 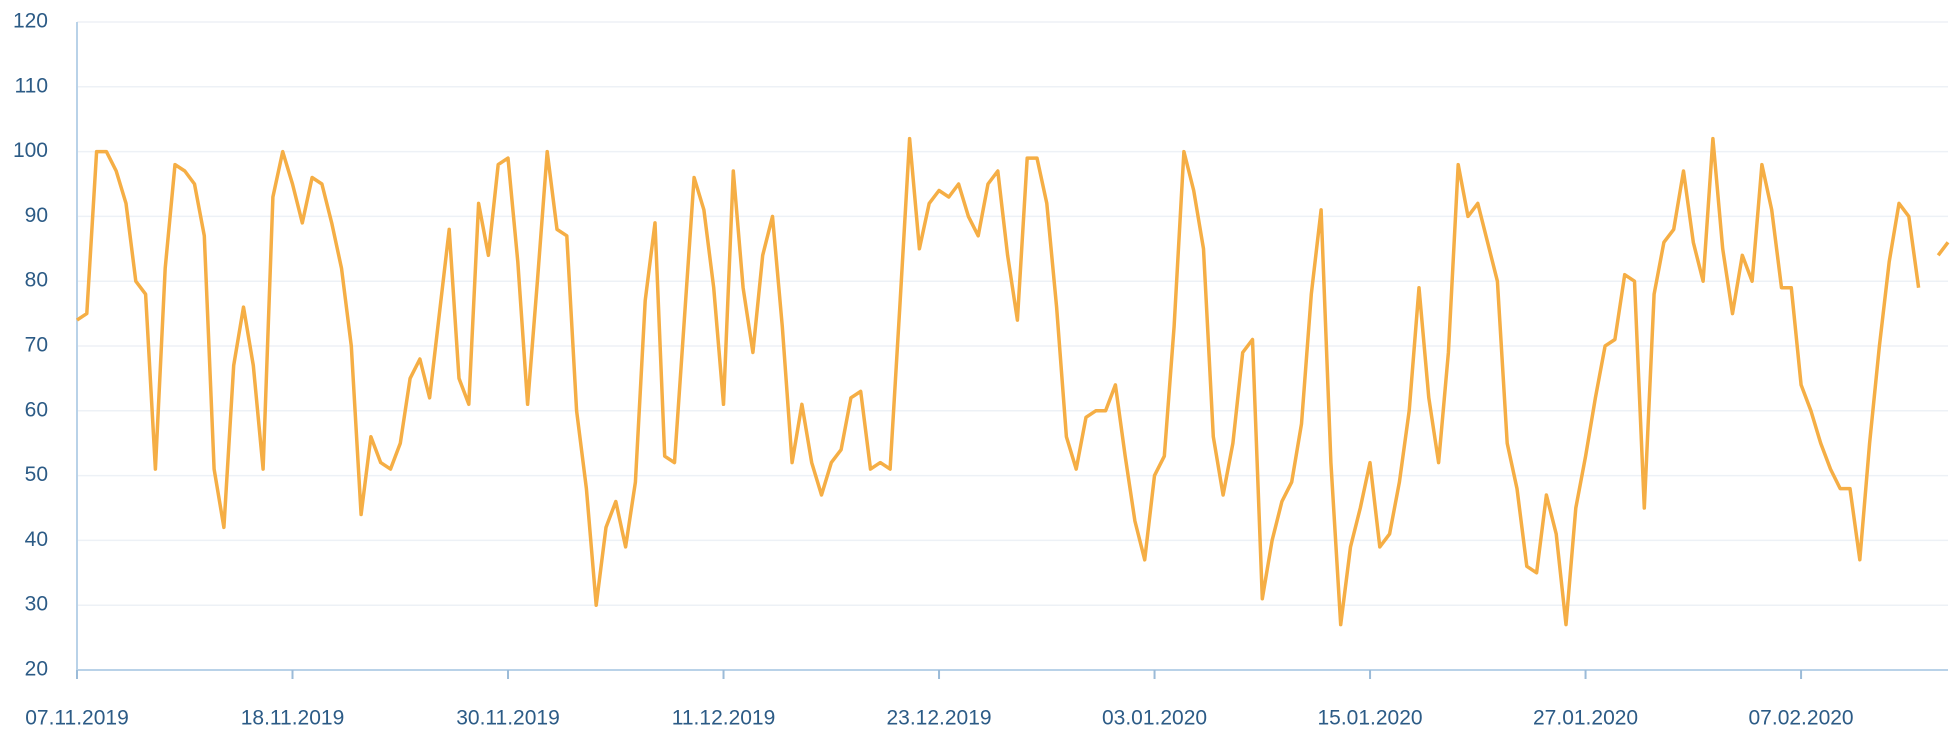 What do you see at coordinates (508, 718) in the screenshot?
I see `x-tick-label: 30.11.2019` at bounding box center [508, 718].